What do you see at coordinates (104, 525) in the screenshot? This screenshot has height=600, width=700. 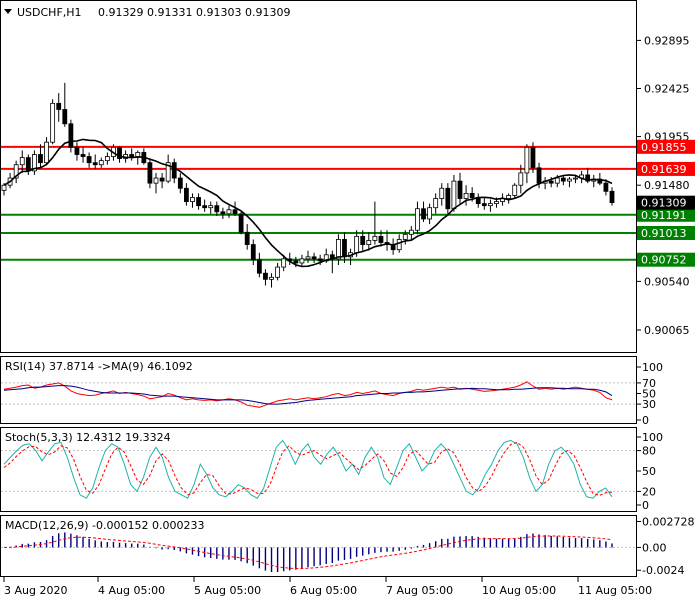 I see `macd-label: MACD(12,26,9) -0.000152 0.000233` at bounding box center [104, 525].